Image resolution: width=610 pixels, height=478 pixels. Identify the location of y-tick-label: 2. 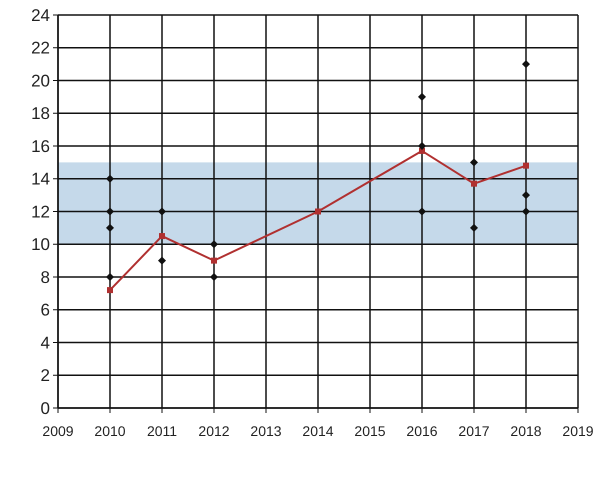
(45, 376).